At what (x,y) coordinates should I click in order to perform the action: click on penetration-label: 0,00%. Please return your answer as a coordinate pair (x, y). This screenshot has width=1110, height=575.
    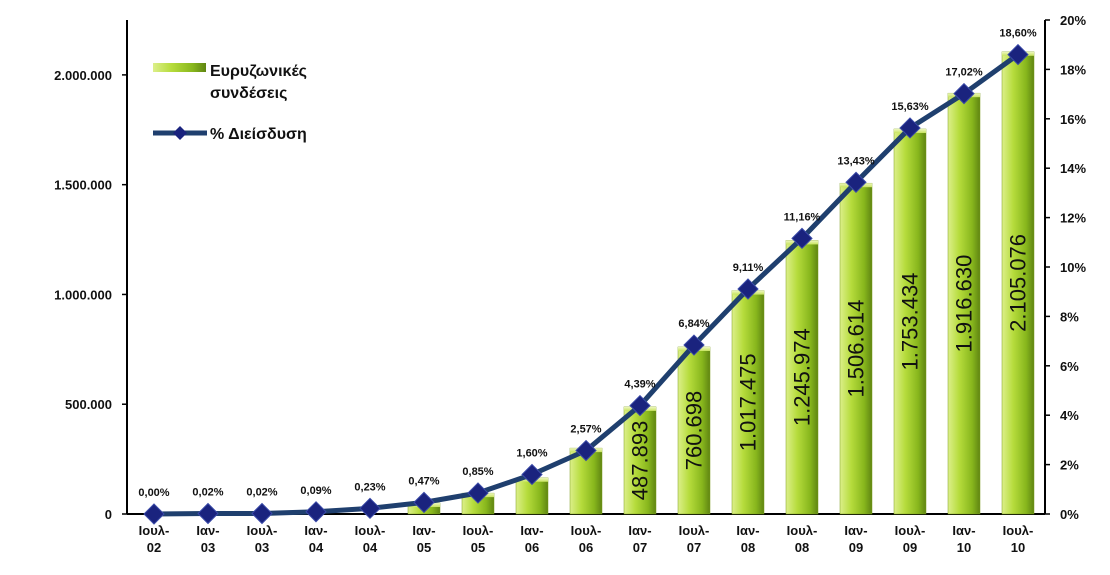
    Looking at the image, I should click on (153, 493).